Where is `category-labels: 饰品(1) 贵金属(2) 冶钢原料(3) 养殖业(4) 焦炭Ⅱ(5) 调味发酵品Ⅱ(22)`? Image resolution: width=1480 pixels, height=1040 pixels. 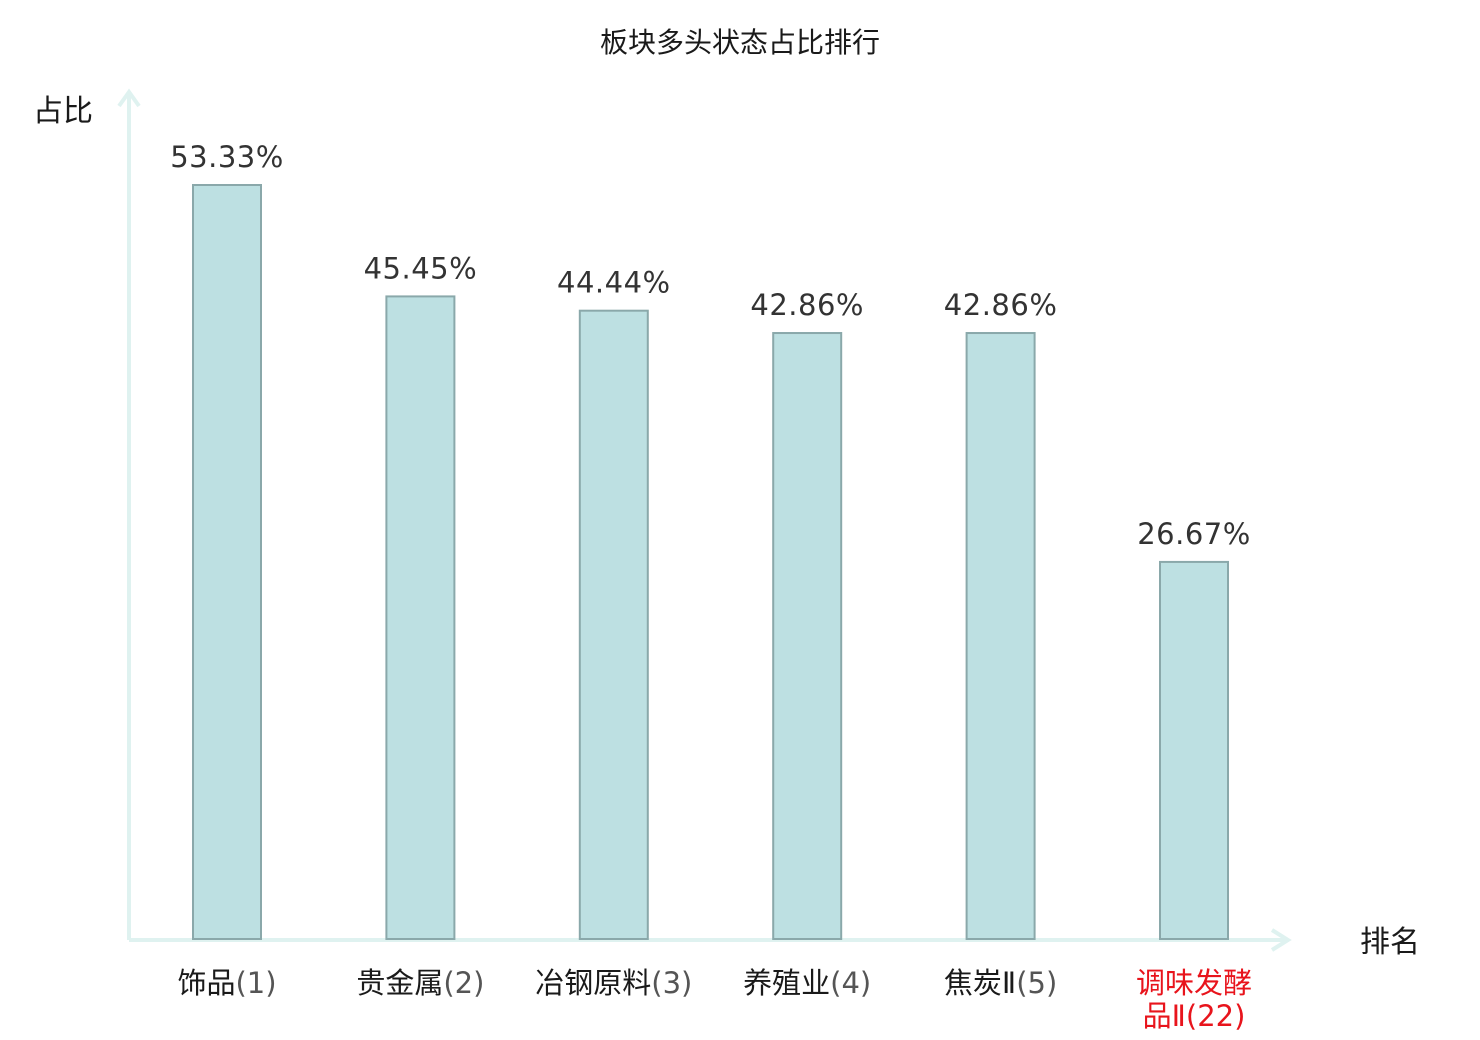 category-labels: 饰品(1) 贵金属(2) 冶钢原料(3) 养殖业(4) 焦炭Ⅱ(5) 调味发酵品Ⅱ(22) is located at coordinates (714, 999).